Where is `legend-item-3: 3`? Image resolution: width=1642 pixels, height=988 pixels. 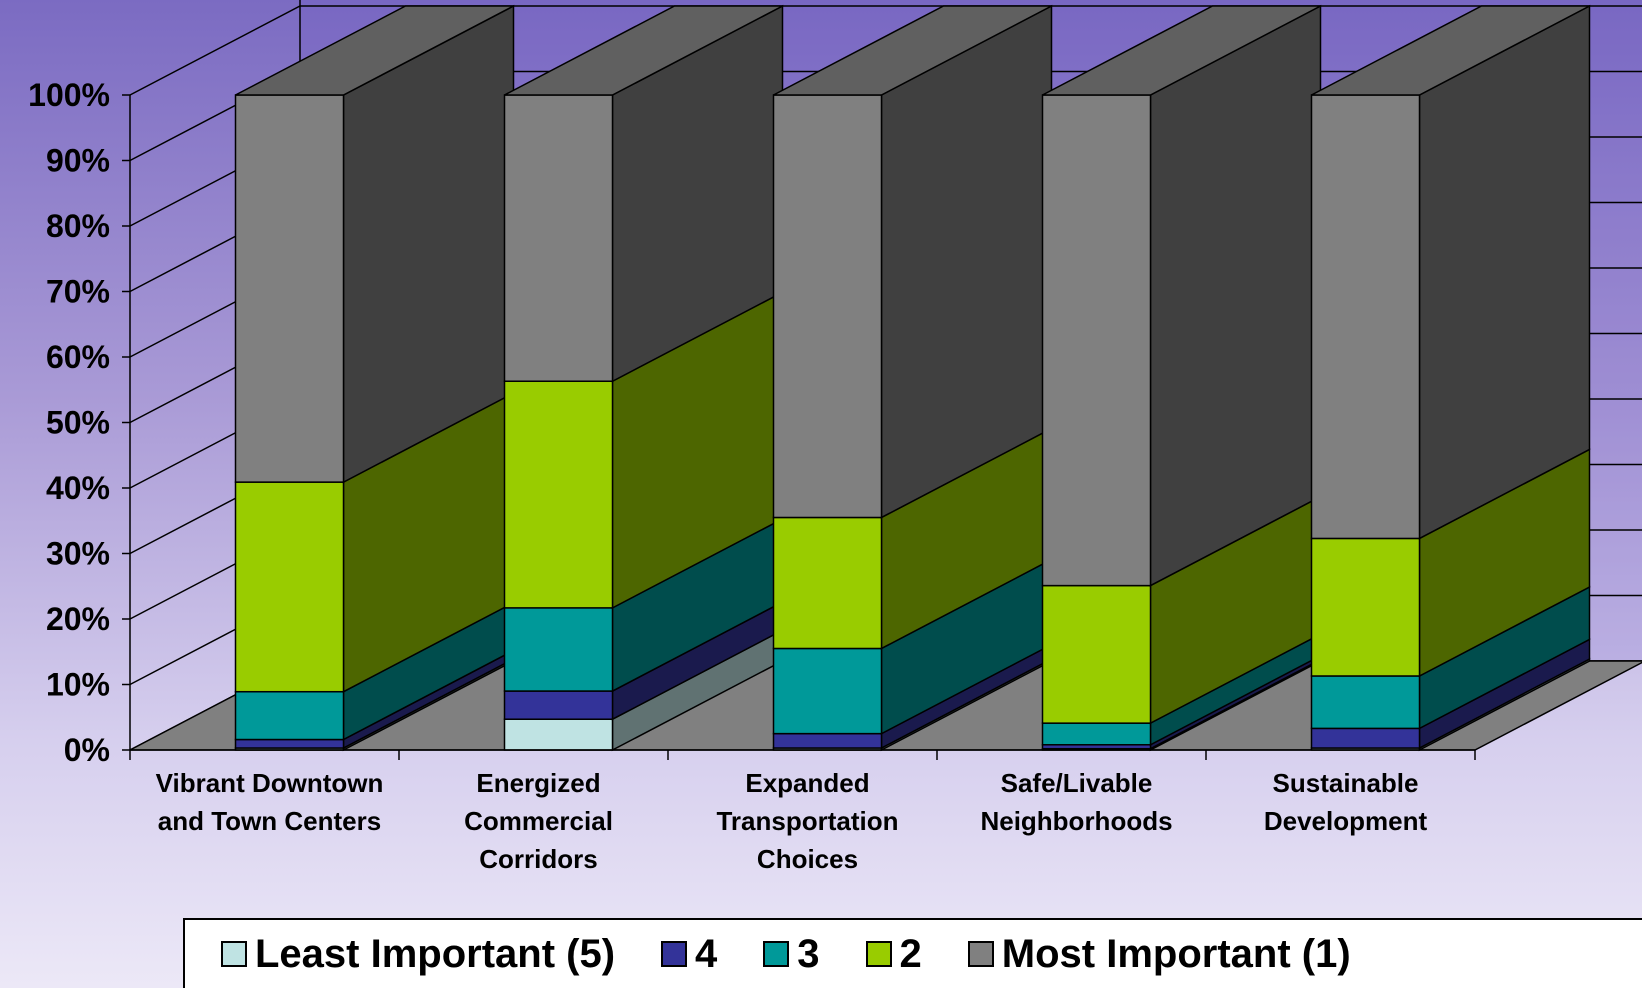
legend-item-3: 3 is located at coordinates (791, 954).